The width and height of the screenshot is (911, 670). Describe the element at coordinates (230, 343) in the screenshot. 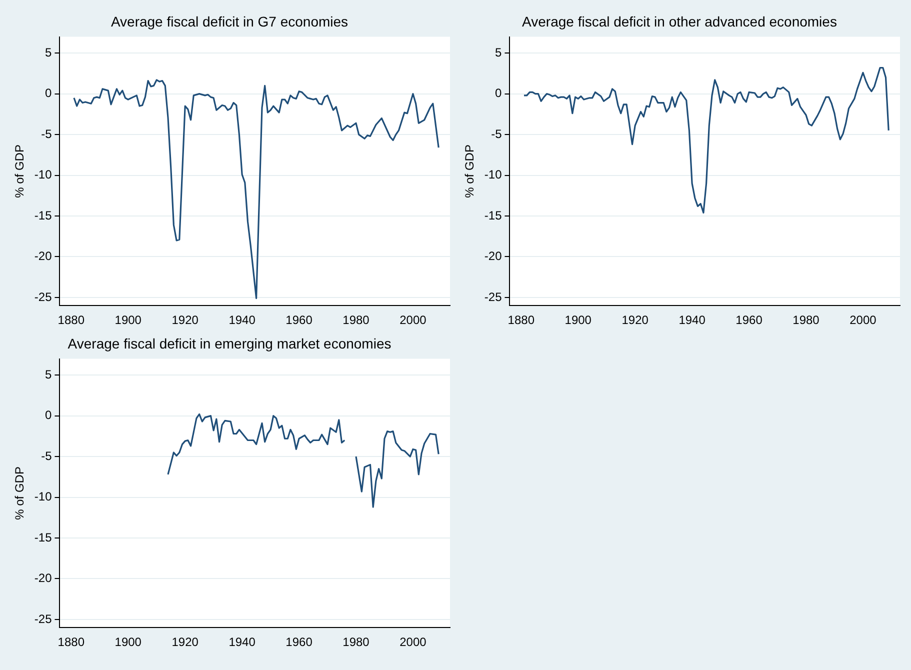

I see `chart-title: Average fiscal deficit in emerging market economies` at that location.